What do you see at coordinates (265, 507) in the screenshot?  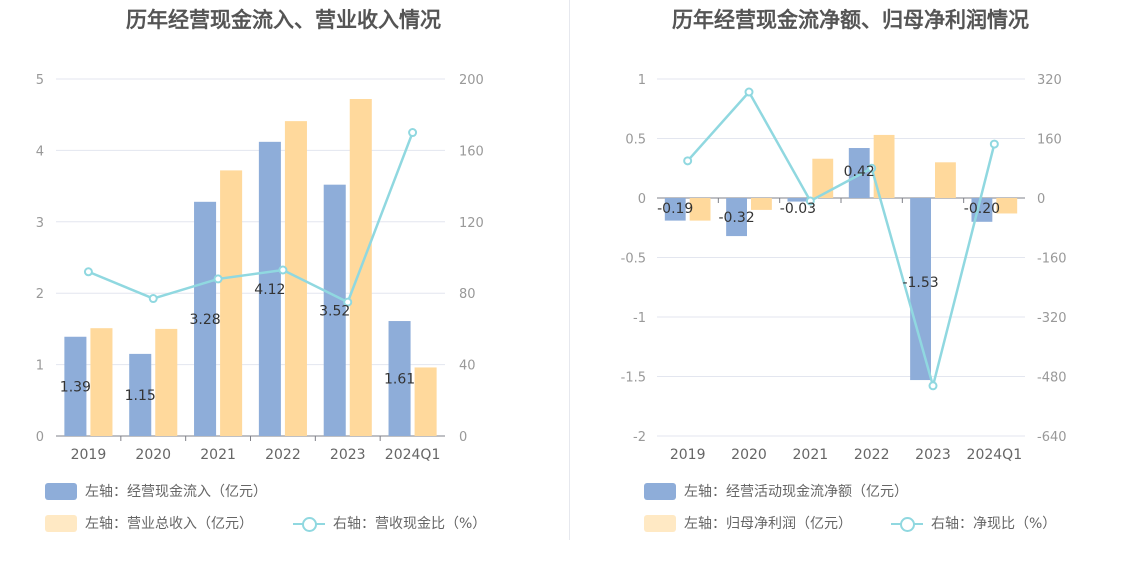 I see `legend: 左轴：经营现金流入（亿元） 左轴：营业总收入（亿元） 右轴：营收现金比（%）` at bounding box center [265, 507].